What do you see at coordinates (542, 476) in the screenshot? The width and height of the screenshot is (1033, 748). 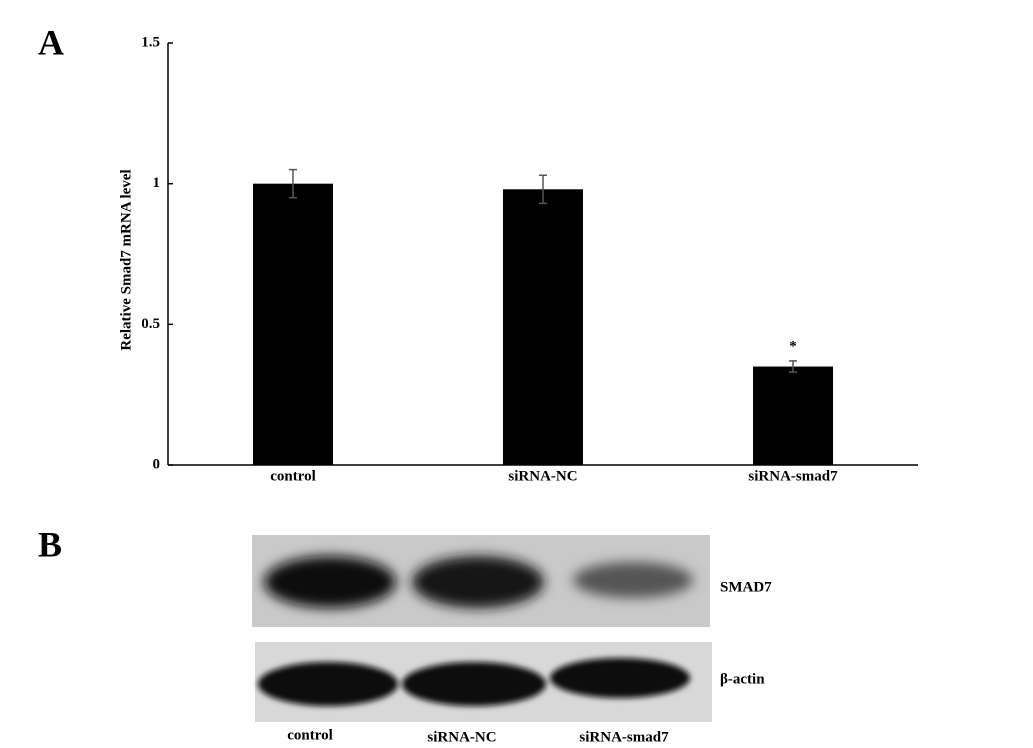 I see `x-tick-label: siRNA-NC` at bounding box center [542, 476].